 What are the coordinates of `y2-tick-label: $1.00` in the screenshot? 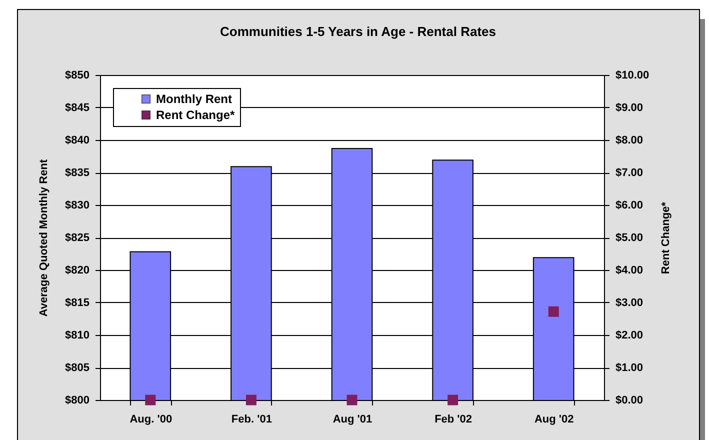 It's located at (630, 368).